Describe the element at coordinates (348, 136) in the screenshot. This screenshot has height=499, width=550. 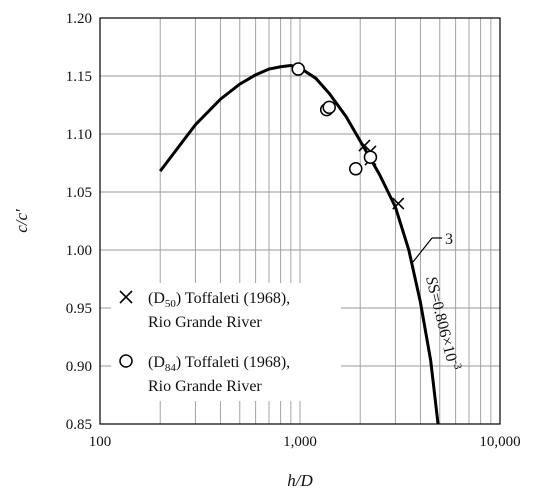
I see `markers` at that location.